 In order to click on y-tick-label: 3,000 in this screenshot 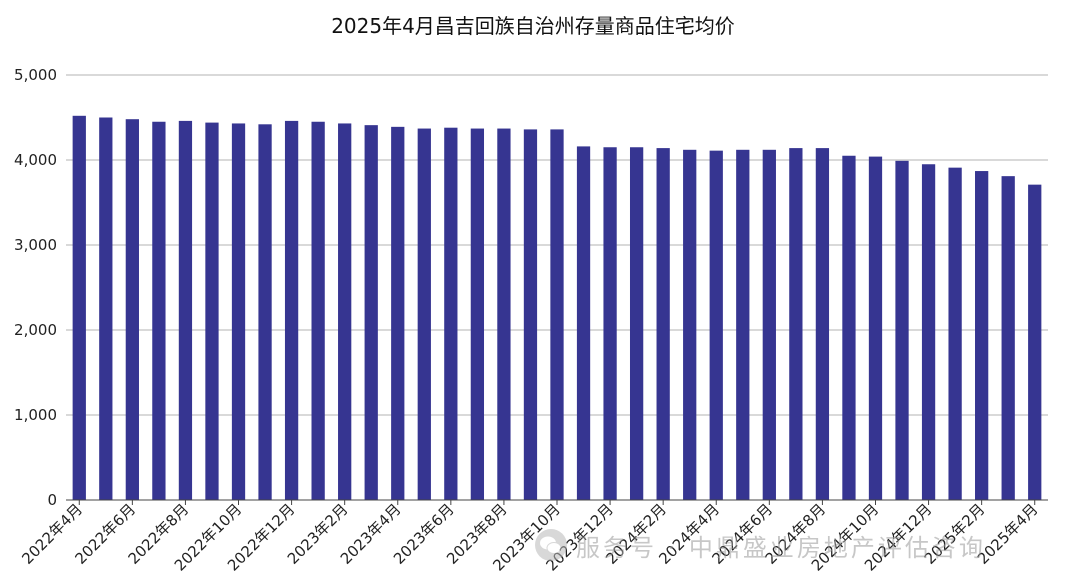, I will do `click(35, 245)`.